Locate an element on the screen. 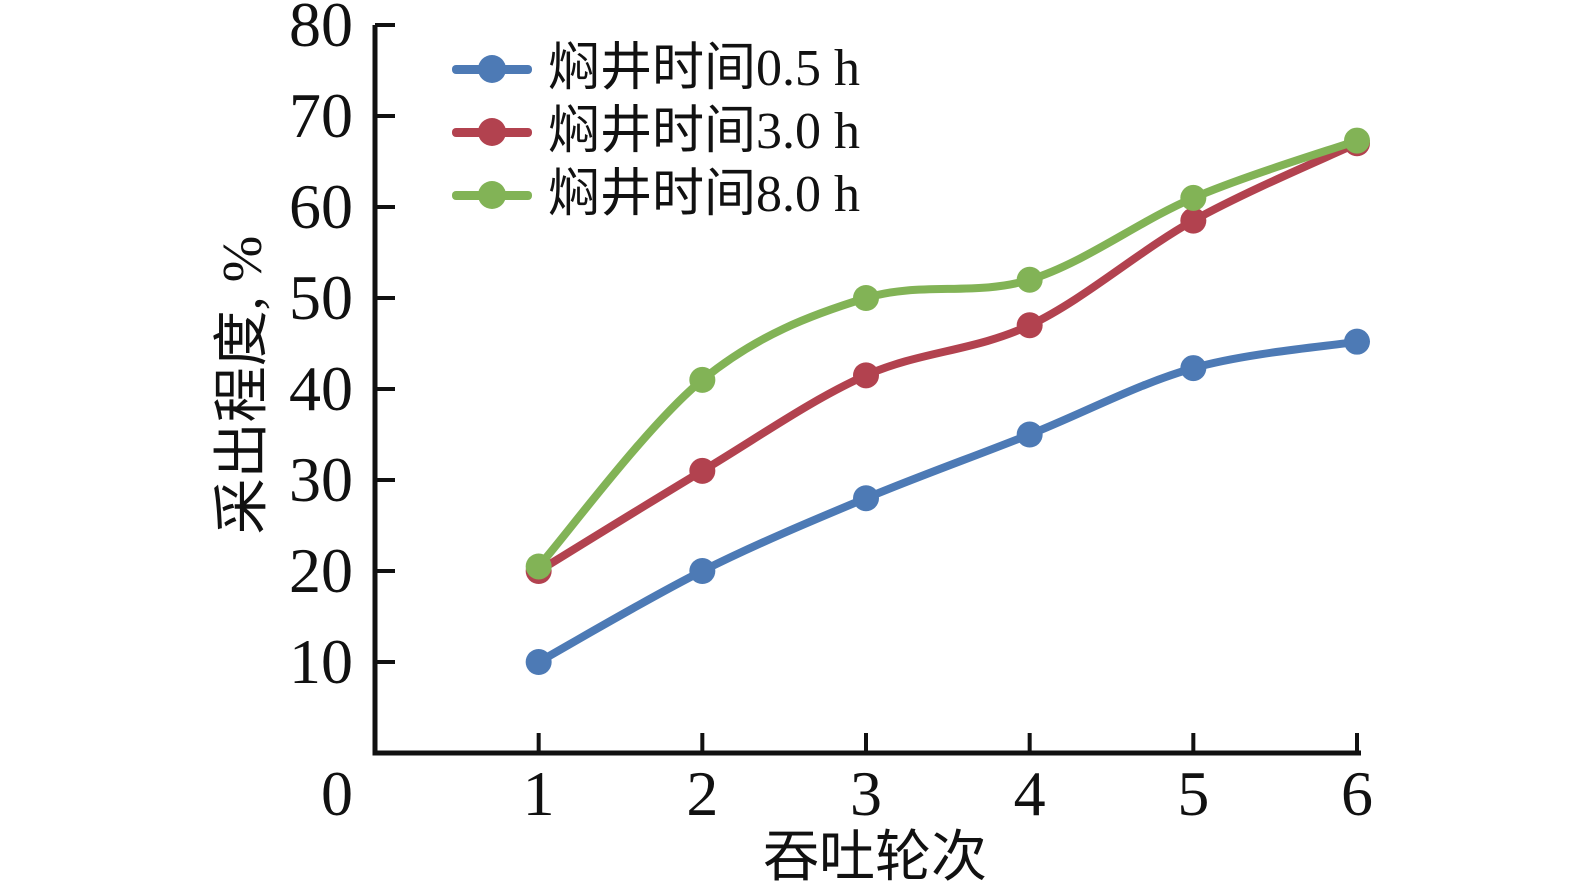 The height and width of the screenshot is (895, 1575). legend-label: 焖井时间3.0 h is located at coordinates (704, 131).